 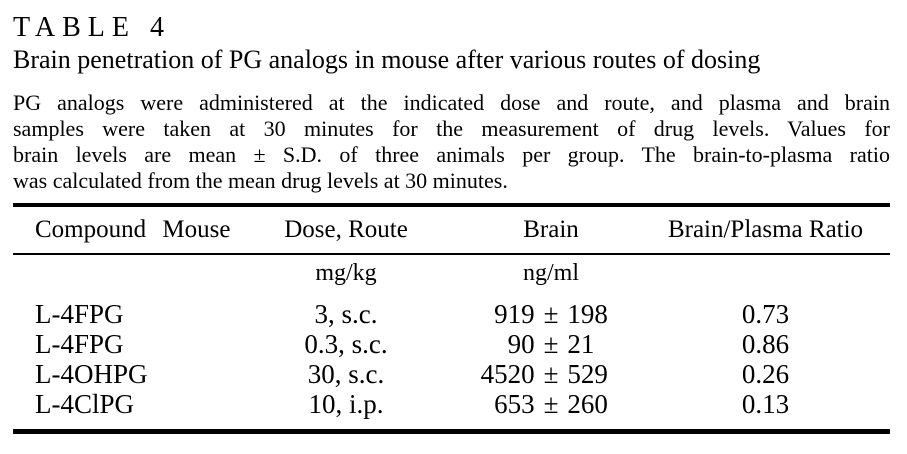 What do you see at coordinates (346, 273) in the screenshot?
I see `unit-dose: mg/kg` at bounding box center [346, 273].